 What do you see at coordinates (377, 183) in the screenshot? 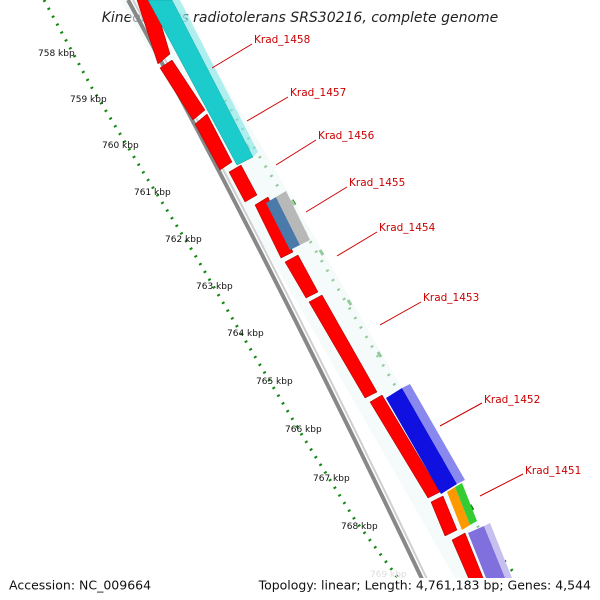
I see `gene-label-krad-1455: Krad_1455` at bounding box center [377, 183].